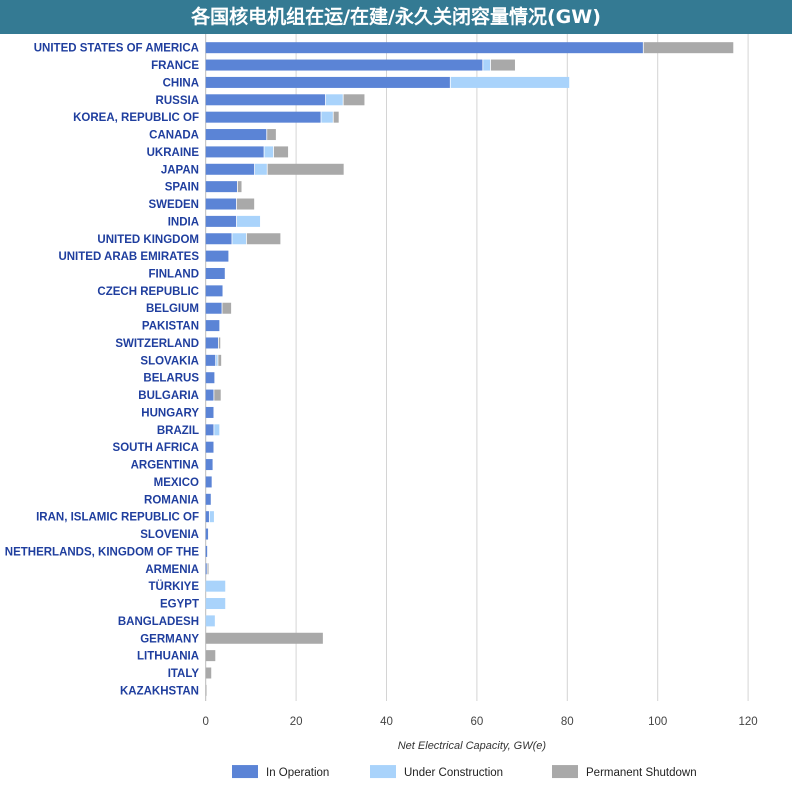 The height and width of the screenshot is (788, 792). What do you see at coordinates (102, 552) in the screenshot?
I see `category-label: NETHERLANDS, KINGDOM OF THE` at bounding box center [102, 552].